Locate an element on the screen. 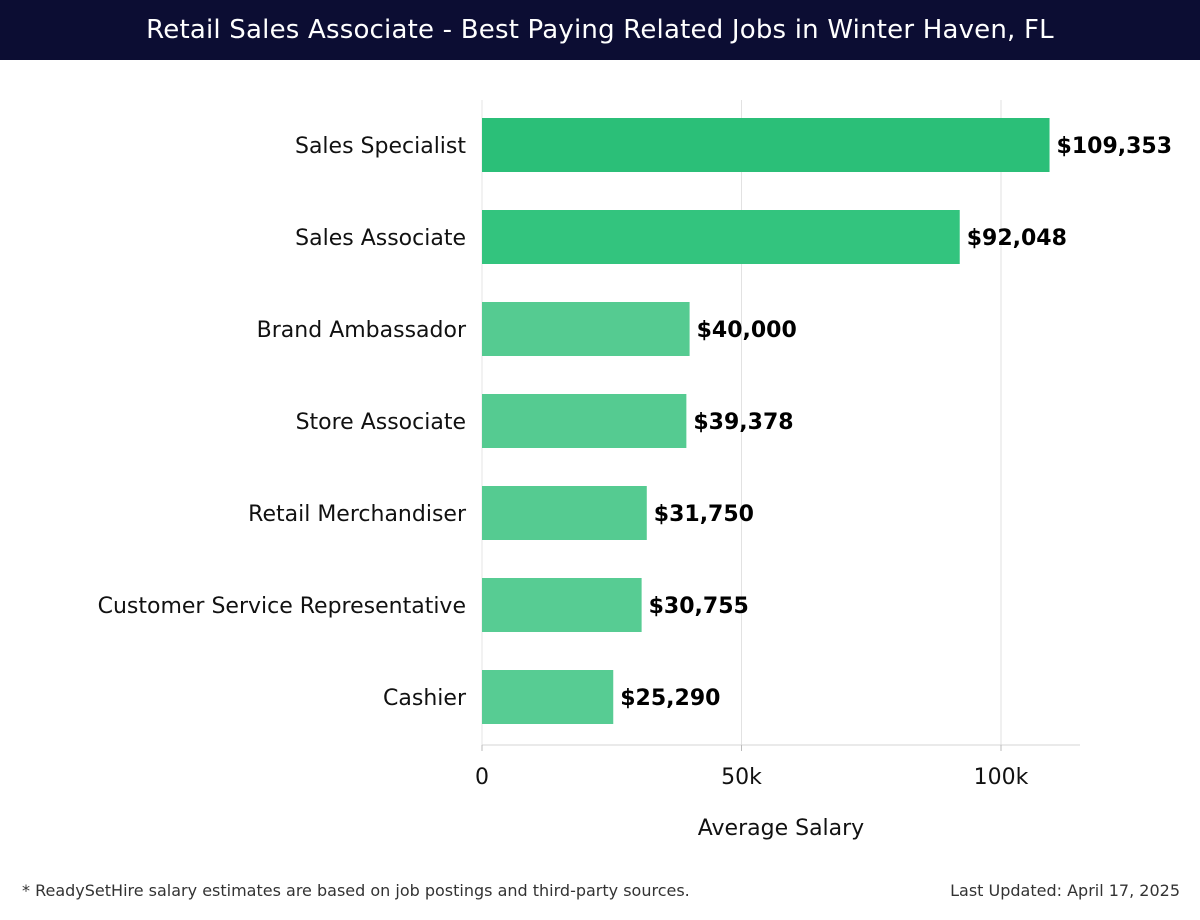  last-updated: Last Updated: April 17, 2025 is located at coordinates (1065, 890).